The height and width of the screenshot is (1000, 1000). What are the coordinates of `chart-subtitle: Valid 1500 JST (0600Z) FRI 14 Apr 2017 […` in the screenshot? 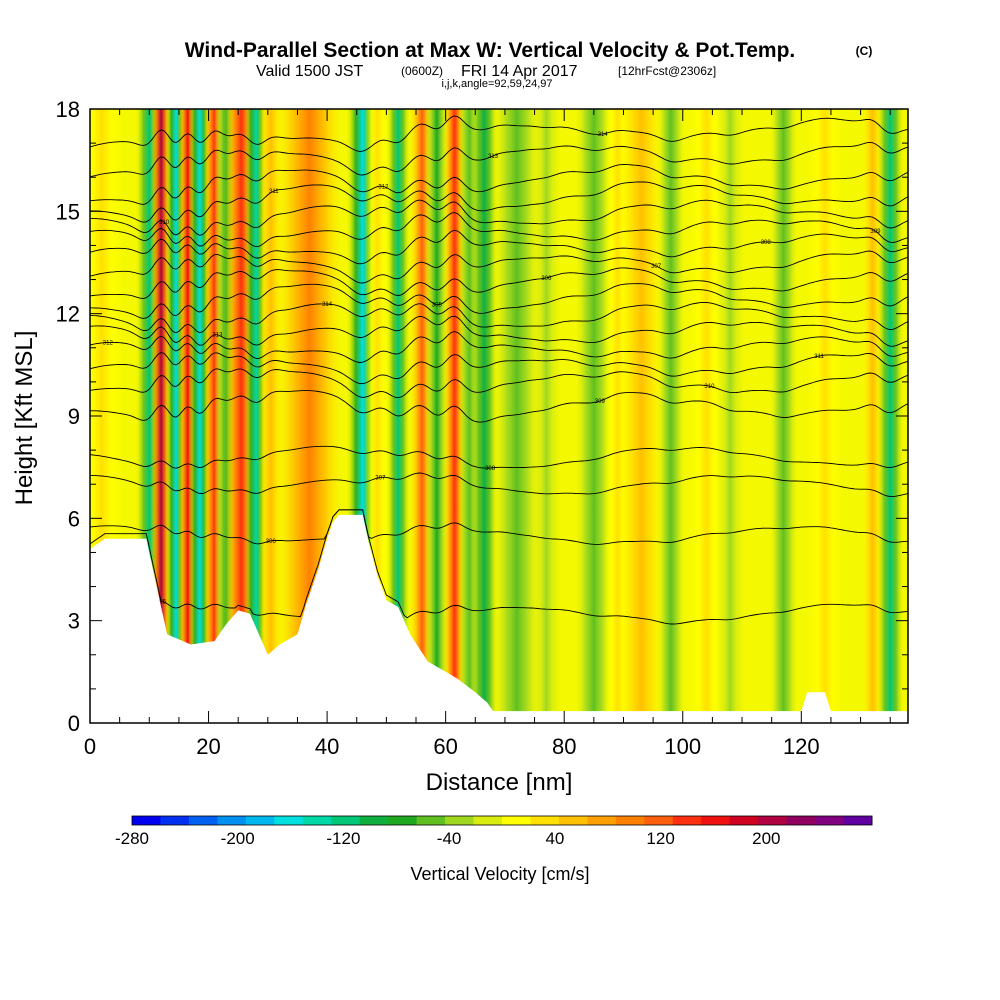 It's located at (486, 71).